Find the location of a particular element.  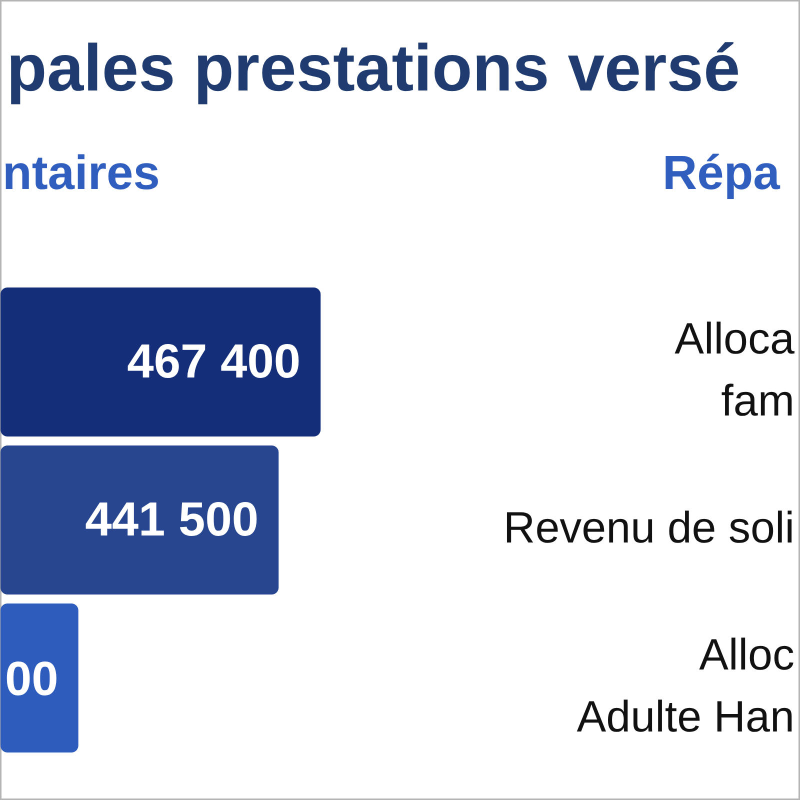

y-tick-label: Revenu de soli is located at coordinates (649, 528).